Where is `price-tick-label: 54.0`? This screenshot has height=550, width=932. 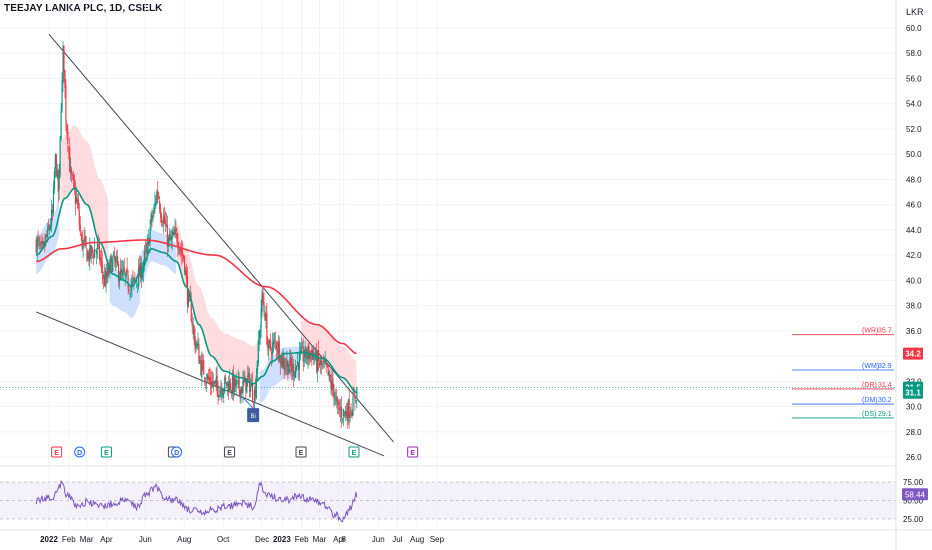 price-tick-label: 54.0 is located at coordinates (914, 104).